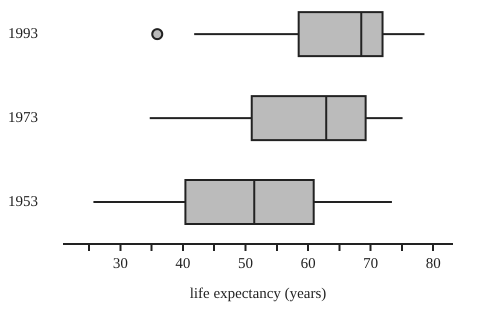 The height and width of the screenshot is (311, 500). I want to click on x-tick-label: 30, so click(120, 264).